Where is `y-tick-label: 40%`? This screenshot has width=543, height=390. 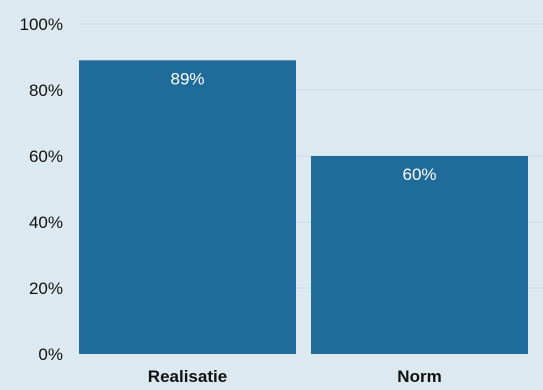
y-tick-label: 40% is located at coordinates (46, 222).